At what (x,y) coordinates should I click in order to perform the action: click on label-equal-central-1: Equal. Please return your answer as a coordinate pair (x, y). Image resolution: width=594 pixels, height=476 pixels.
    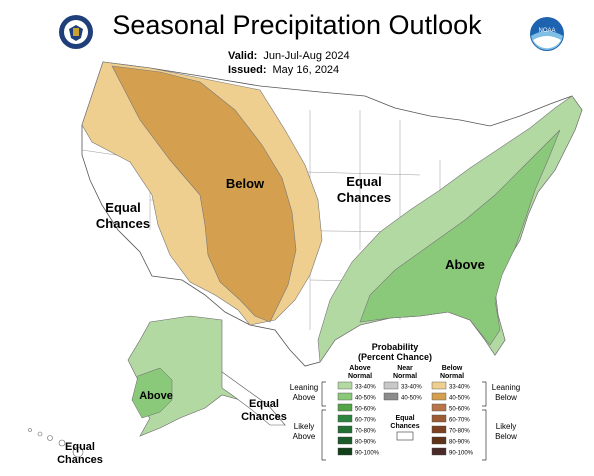
    Looking at the image, I should click on (363, 181).